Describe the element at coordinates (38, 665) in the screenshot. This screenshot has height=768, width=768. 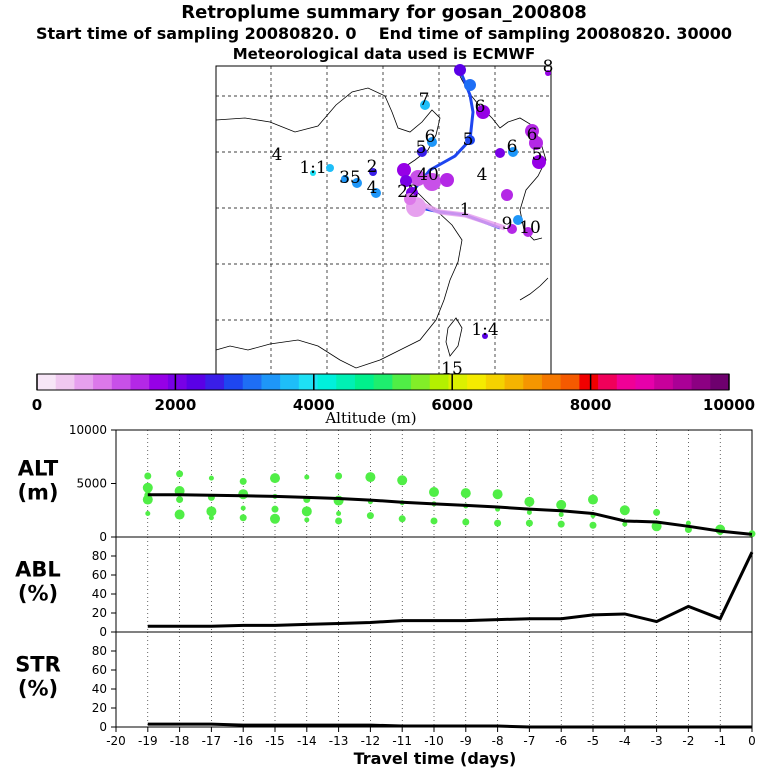
I see `panel-title: STR` at that location.